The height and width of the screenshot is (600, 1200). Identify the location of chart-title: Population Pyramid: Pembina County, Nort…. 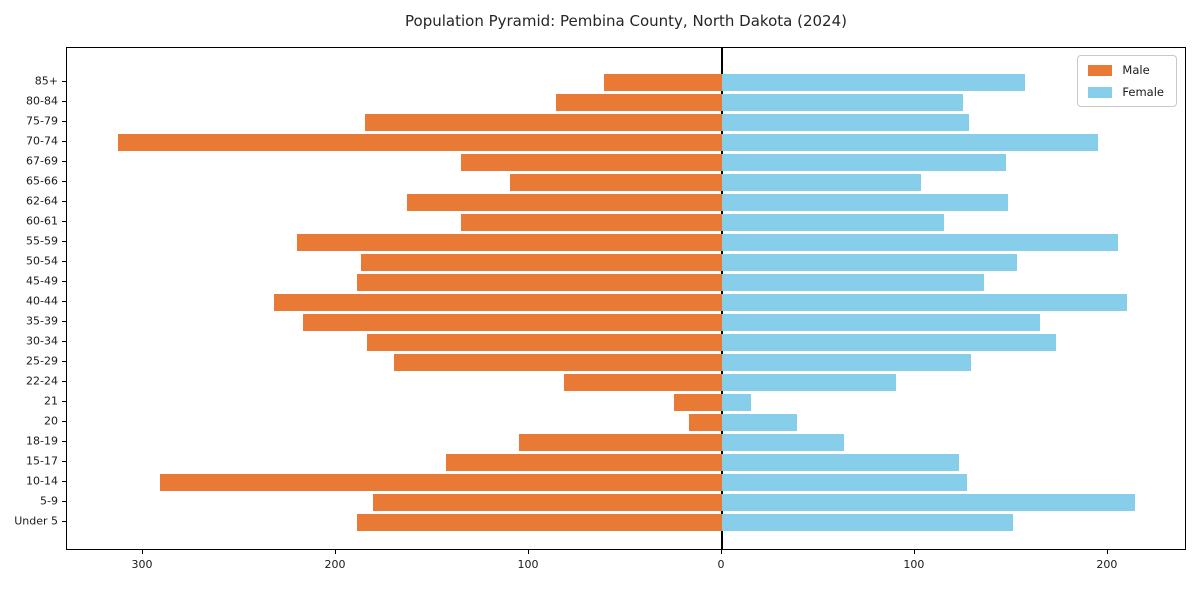
(626, 21).